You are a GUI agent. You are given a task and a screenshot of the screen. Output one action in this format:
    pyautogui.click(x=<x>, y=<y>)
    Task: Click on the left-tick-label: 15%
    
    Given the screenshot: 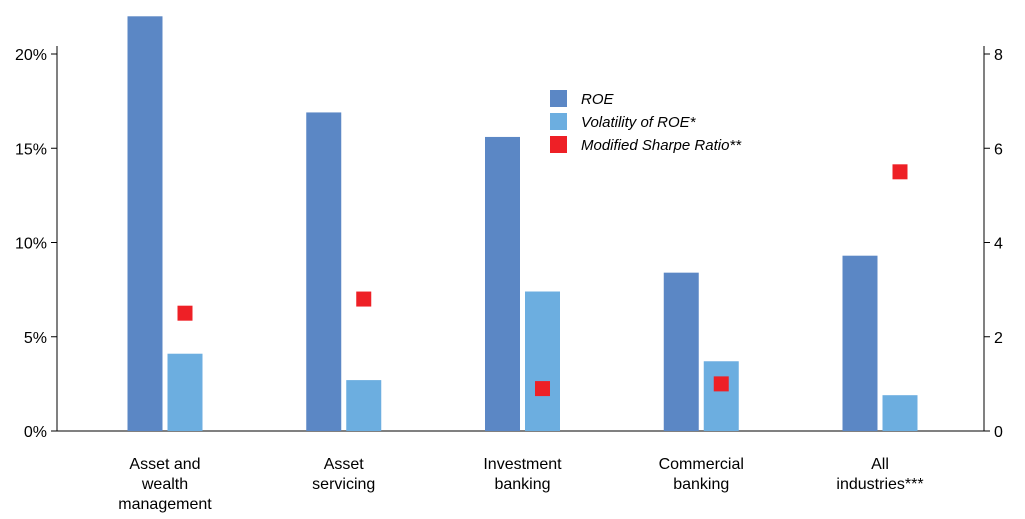 What is the action you would take?
    pyautogui.click(x=31, y=149)
    